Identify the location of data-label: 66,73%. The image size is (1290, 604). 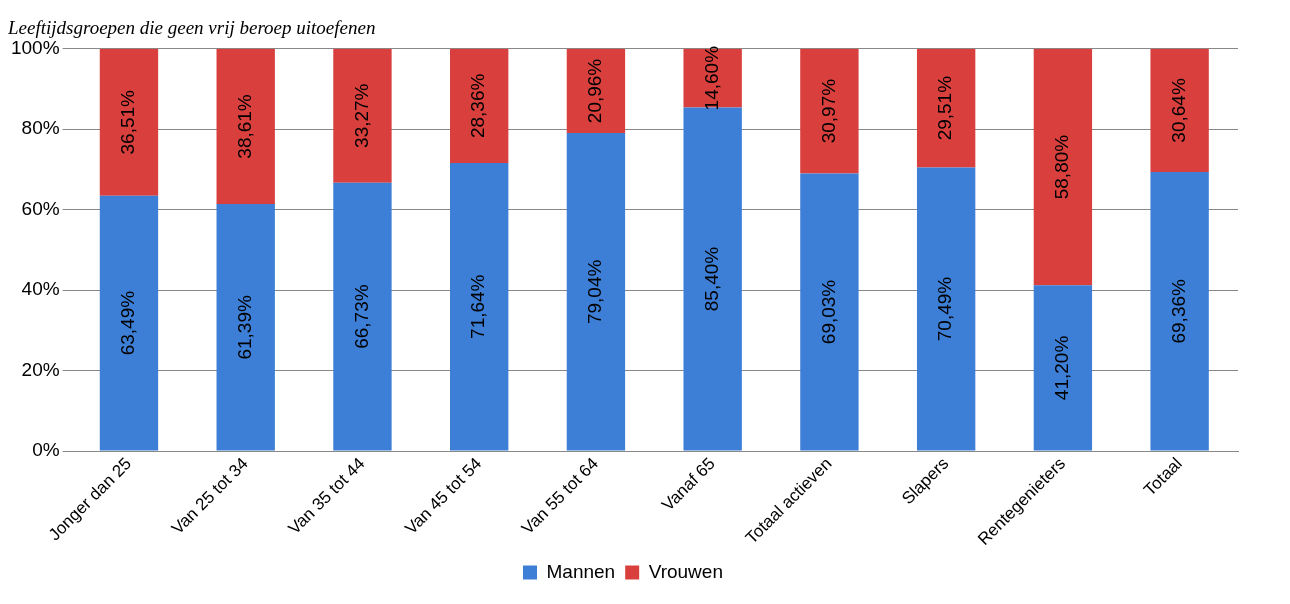
(361, 316).